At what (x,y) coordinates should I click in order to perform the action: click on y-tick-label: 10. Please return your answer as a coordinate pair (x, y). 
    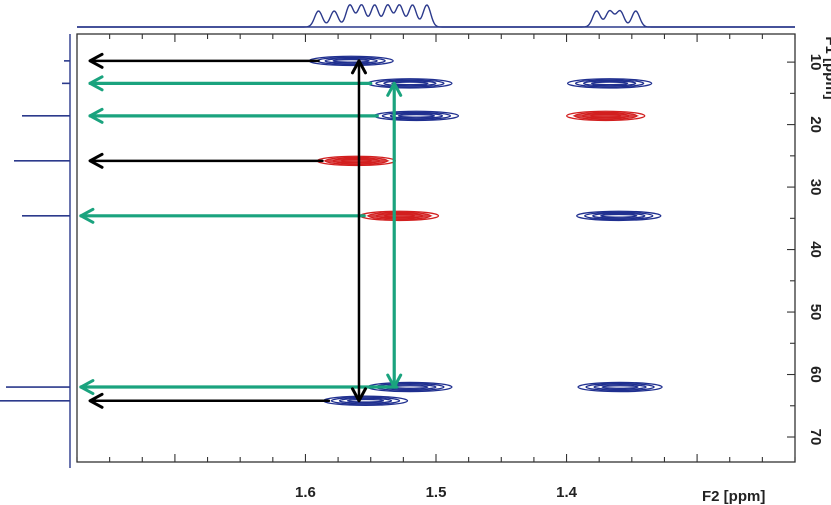
    Looking at the image, I should click on (815, 62).